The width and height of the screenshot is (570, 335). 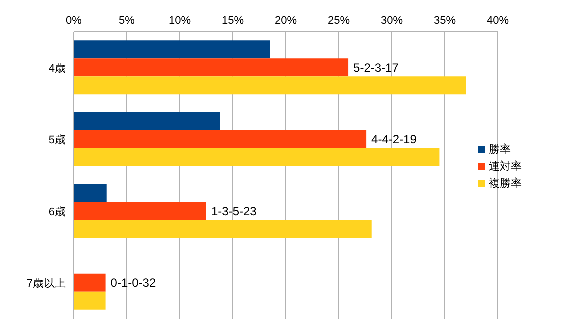 What do you see at coordinates (57, 211) in the screenshot?
I see `y-tick-label: 6歳` at bounding box center [57, 211].